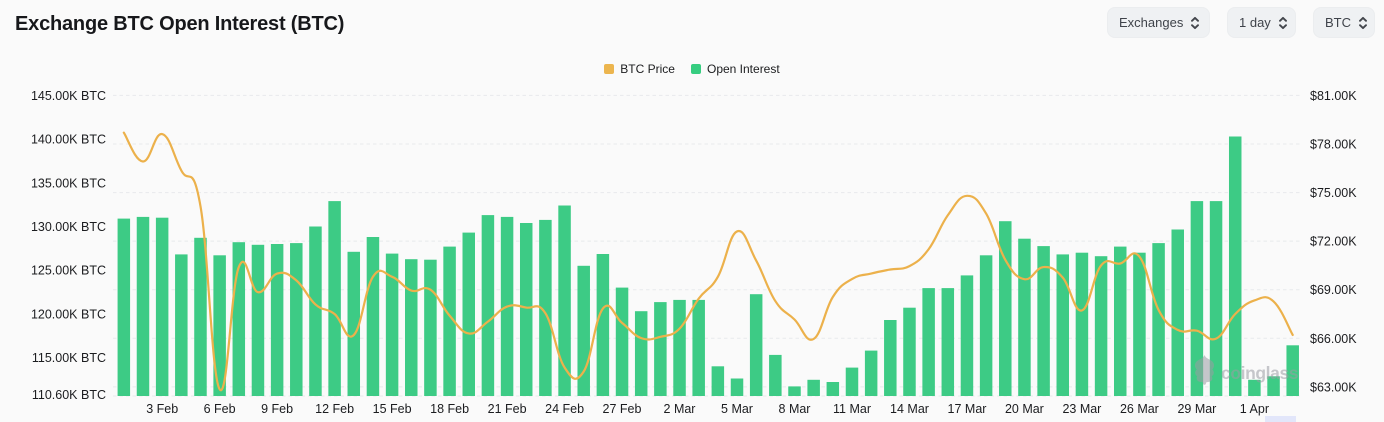 The height and width of the screenshot is (422, 1384). I want to click on svg-text: $69.00K, so click(1333, 290).